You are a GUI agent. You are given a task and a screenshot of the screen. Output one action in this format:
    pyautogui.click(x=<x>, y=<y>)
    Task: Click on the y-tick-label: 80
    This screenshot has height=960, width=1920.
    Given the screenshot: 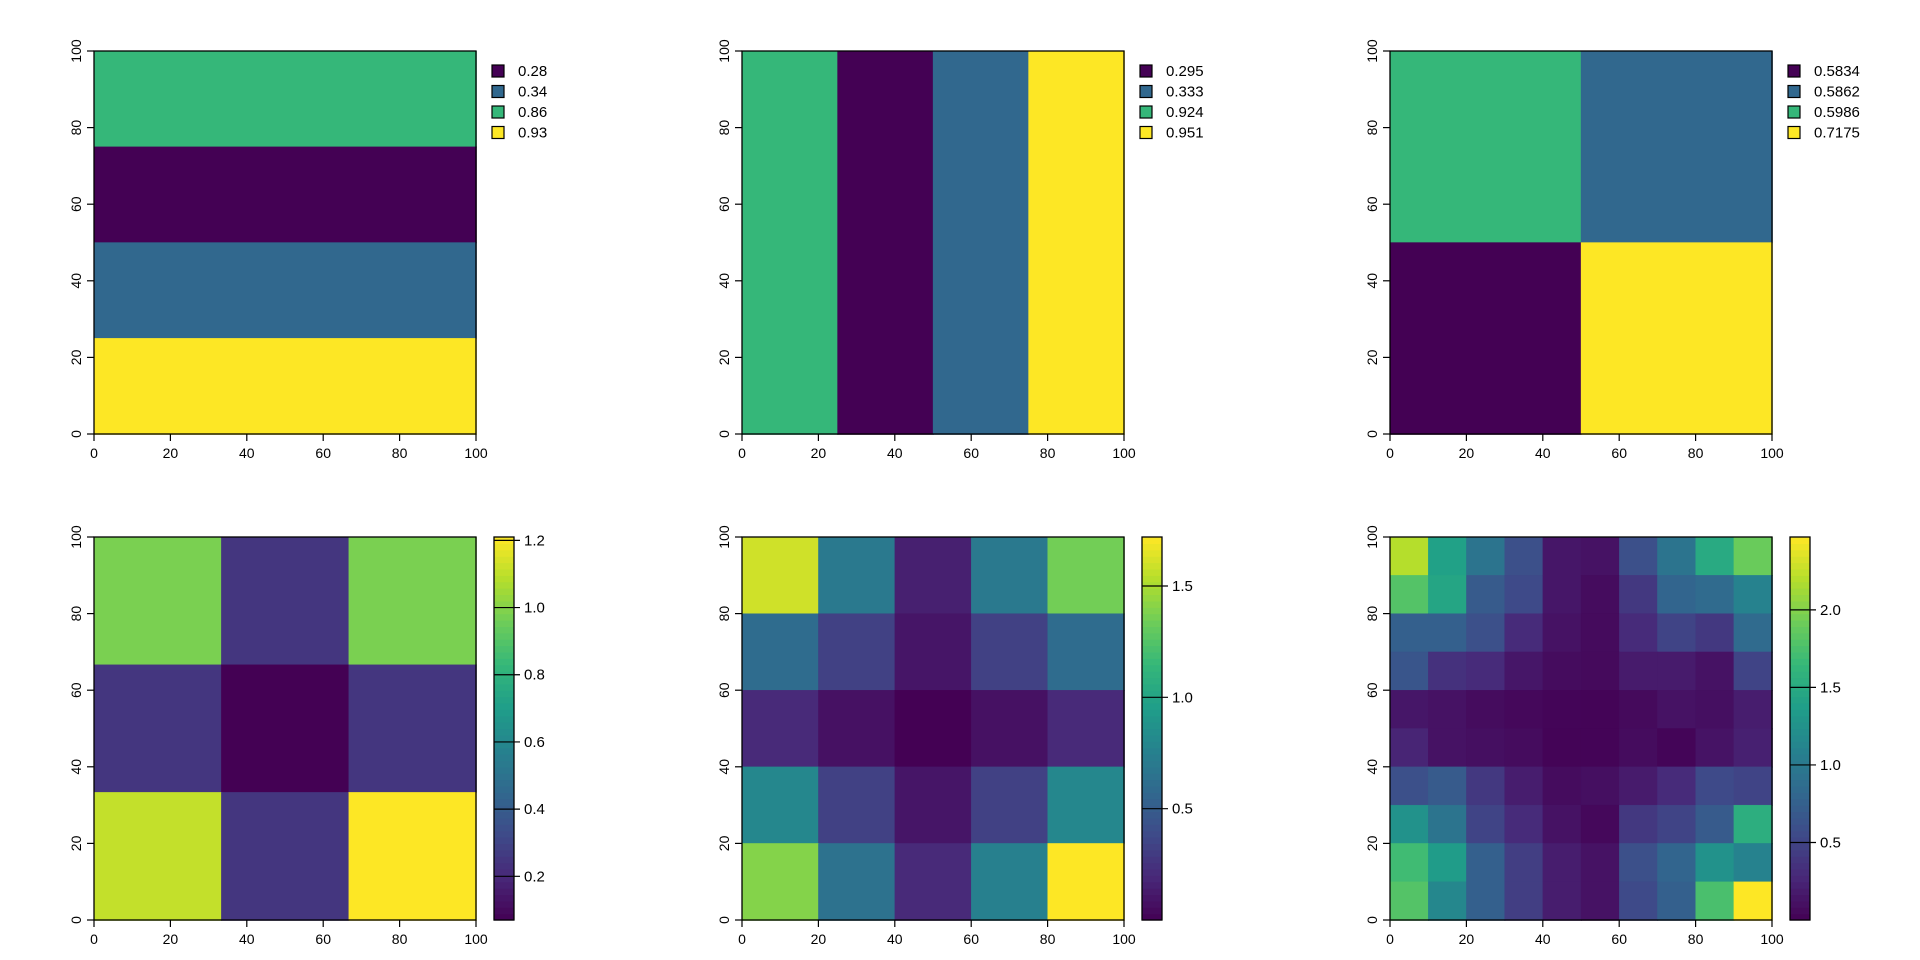 What is the action you would take?
    pyautogui.click(x=76, y=614)
    